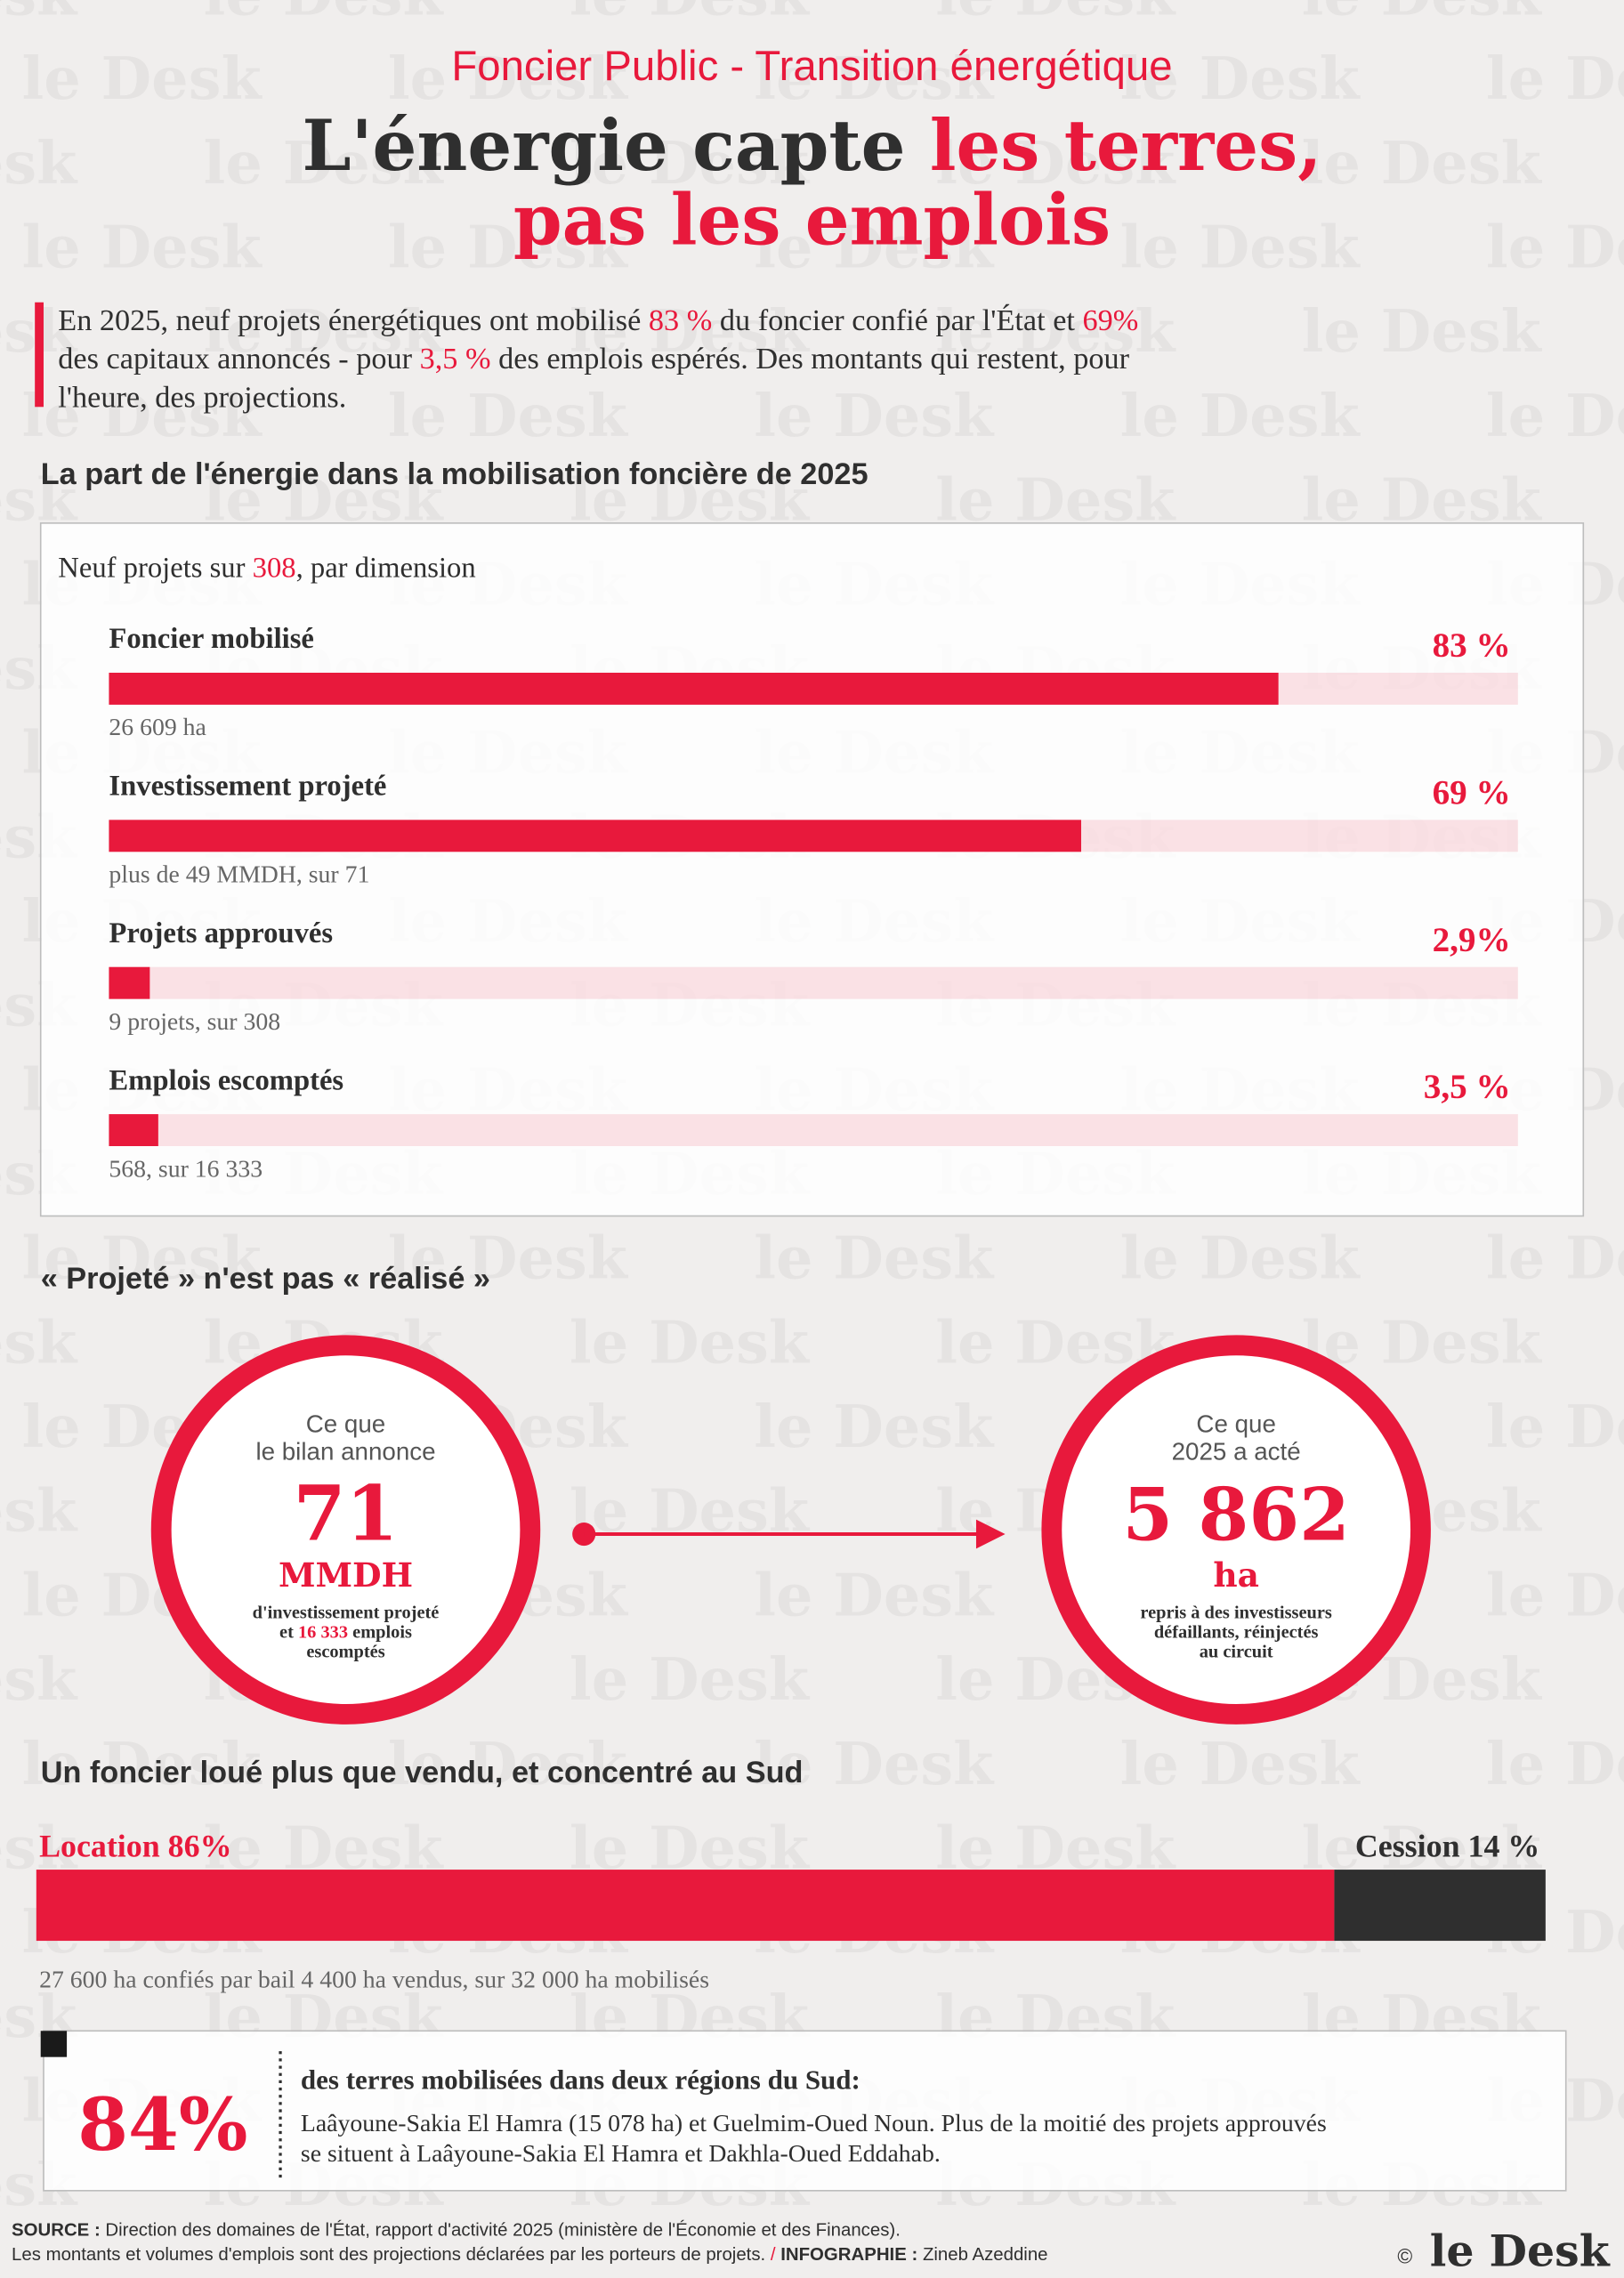  Describe the element at coordinates (345, 1530) in the screenshot. I see `circle-left` at that location.